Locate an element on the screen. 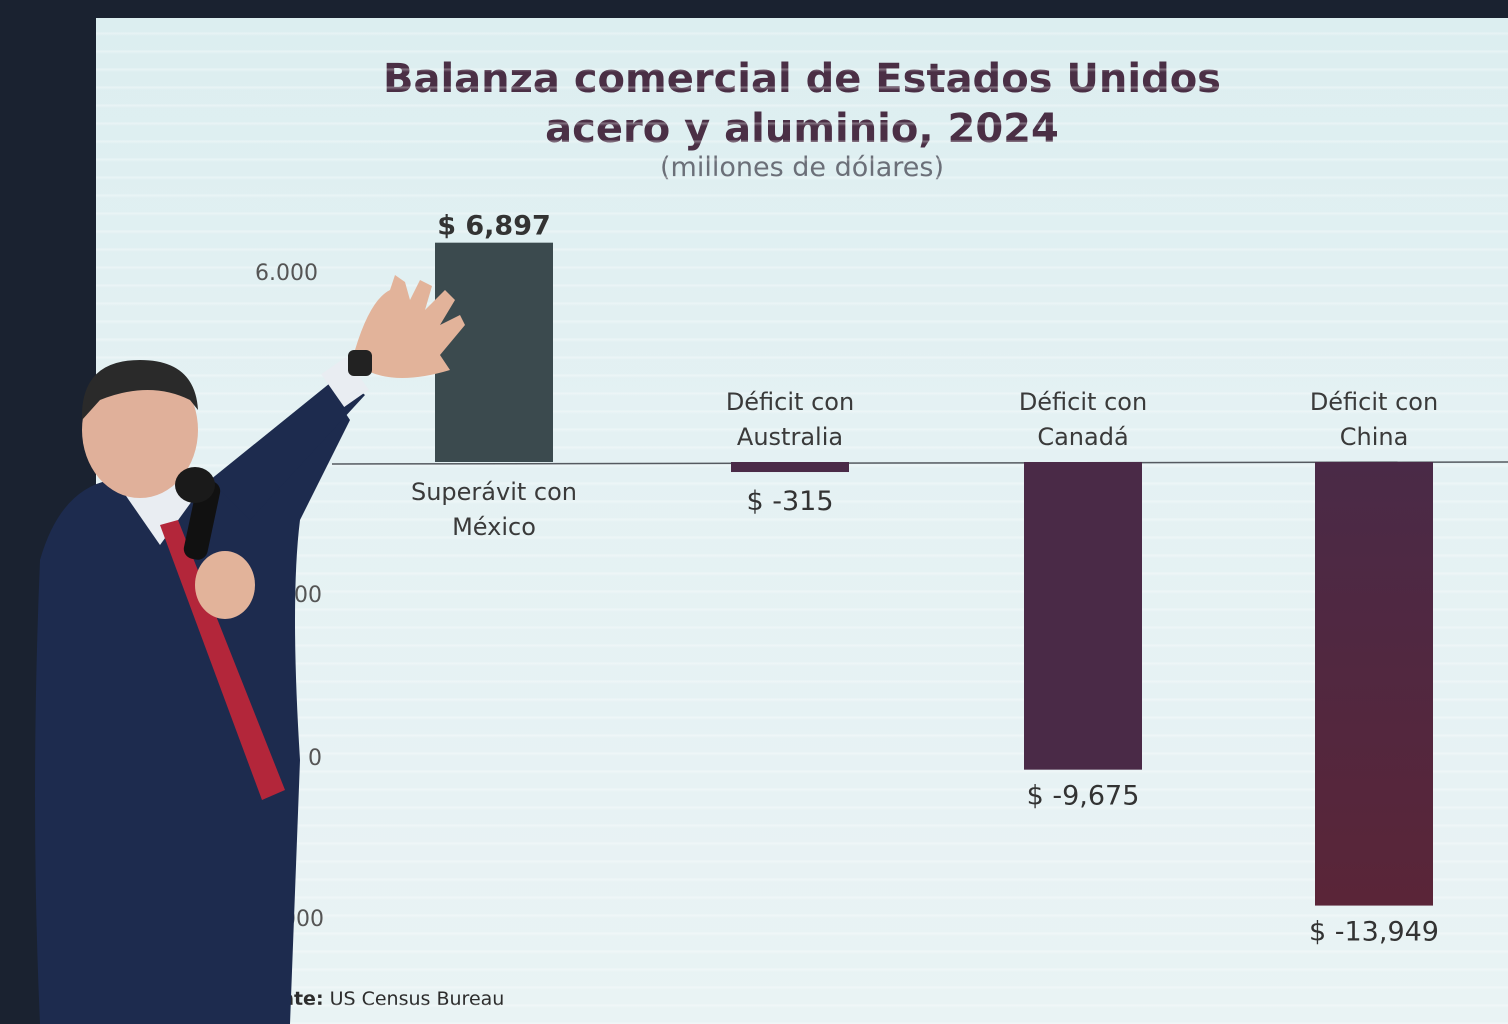  value-label: $ -9,675 is located at coordinates (1083, 796).